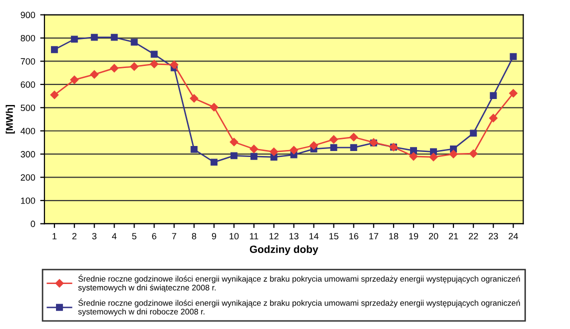 This screenshot has width=570, height=329. Describe the element at coordinates (28, 84) in the screenshot. I see `y-tick-label: 600` at that location.